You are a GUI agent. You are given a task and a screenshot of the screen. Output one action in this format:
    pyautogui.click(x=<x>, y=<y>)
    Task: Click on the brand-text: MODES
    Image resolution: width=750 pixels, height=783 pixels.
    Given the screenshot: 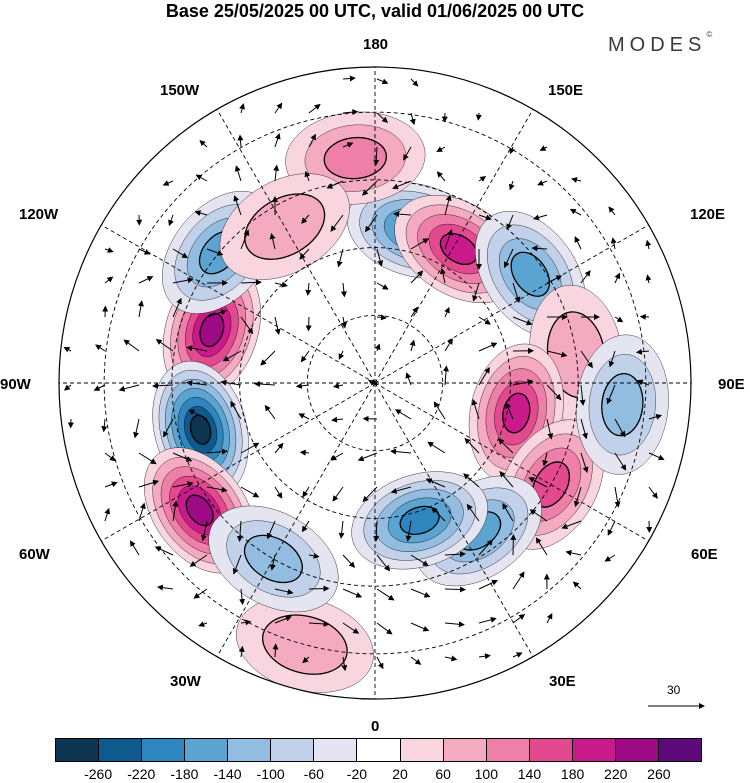 What is the action you would take?
    pyautogui.click(x=657, y=45)
    